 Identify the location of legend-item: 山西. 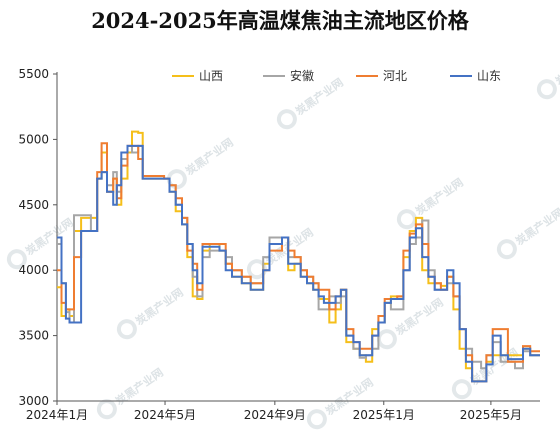
(197, 76).